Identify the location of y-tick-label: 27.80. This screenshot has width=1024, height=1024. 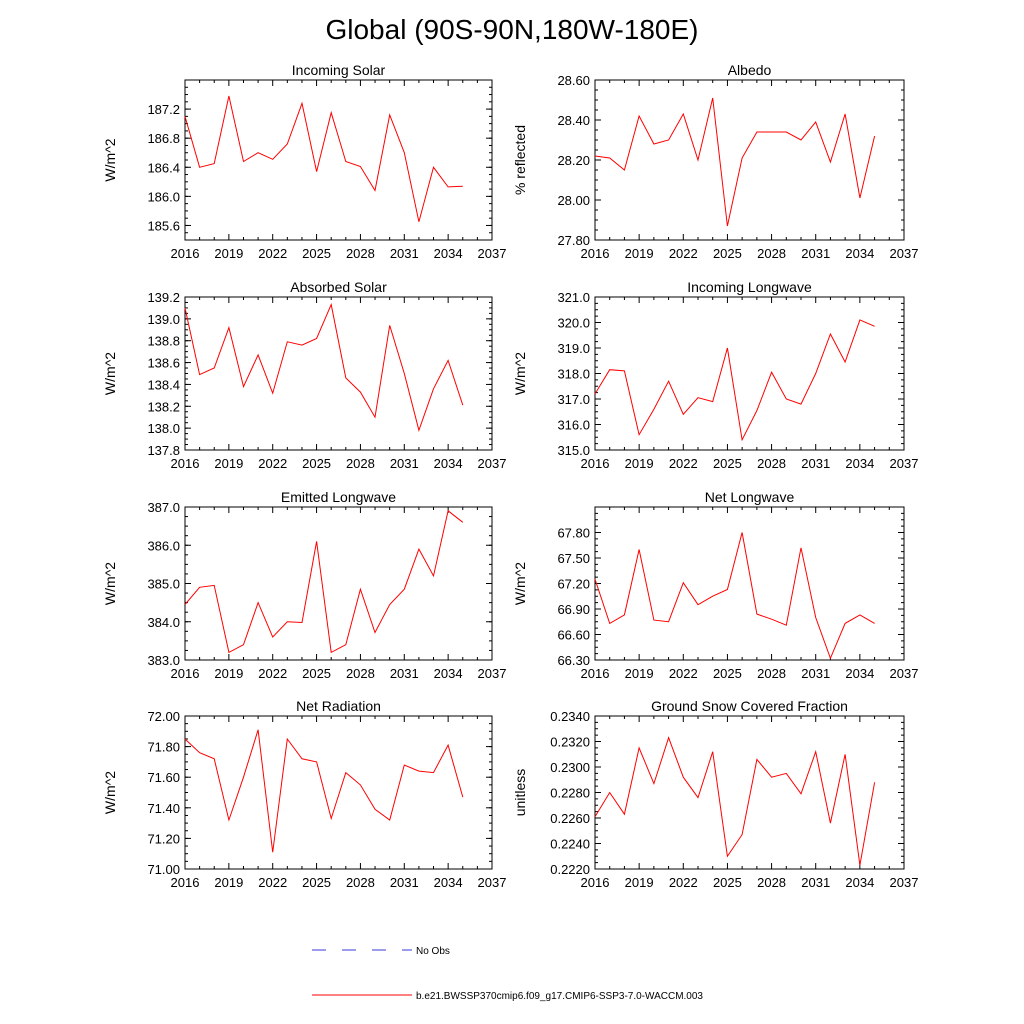
(573, 240).